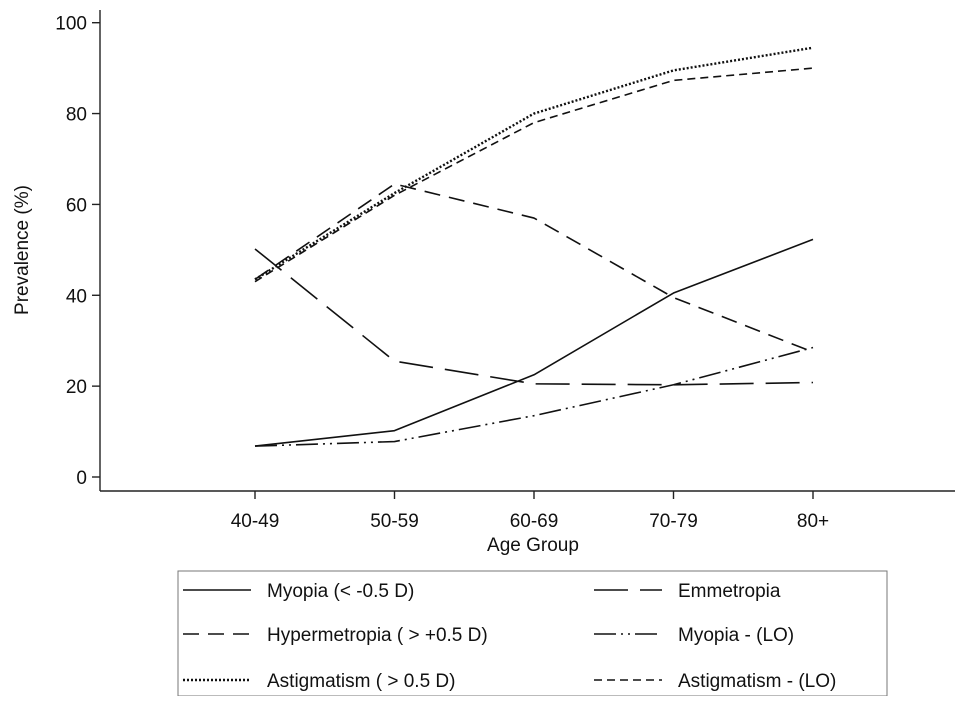  I want to click on legend-label-1: Myopia (< -0.5 D), so click(340, 591).